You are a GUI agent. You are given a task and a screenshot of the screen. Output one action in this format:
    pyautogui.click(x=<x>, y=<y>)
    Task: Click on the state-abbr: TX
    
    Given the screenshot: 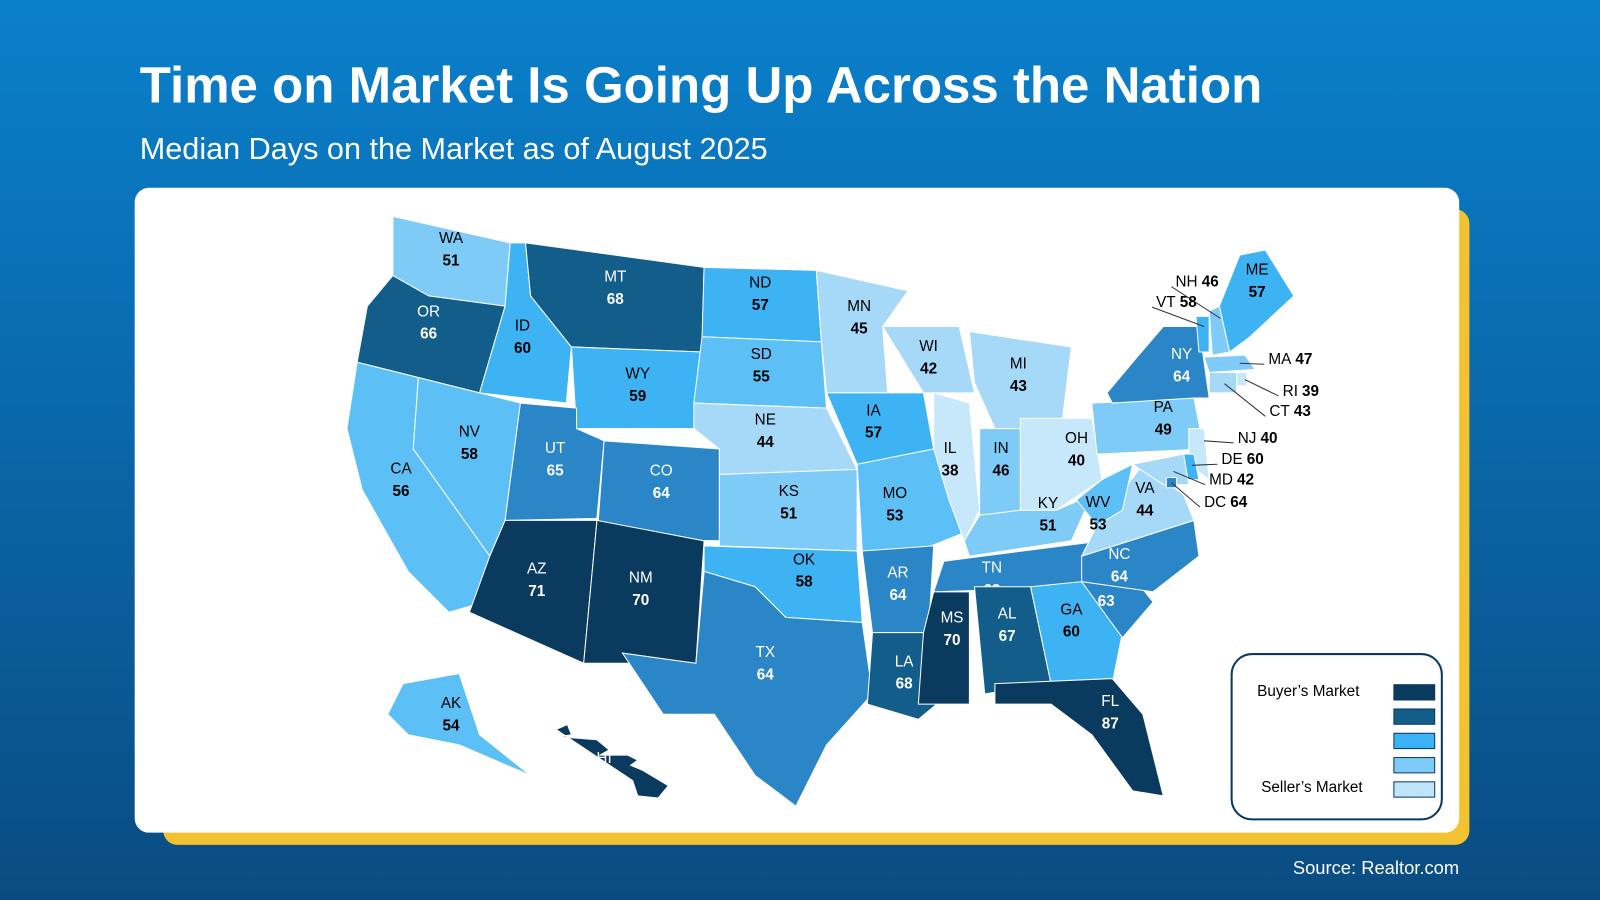 What is the action you would take?
    pyautogui.click(x=766, y=652)
    